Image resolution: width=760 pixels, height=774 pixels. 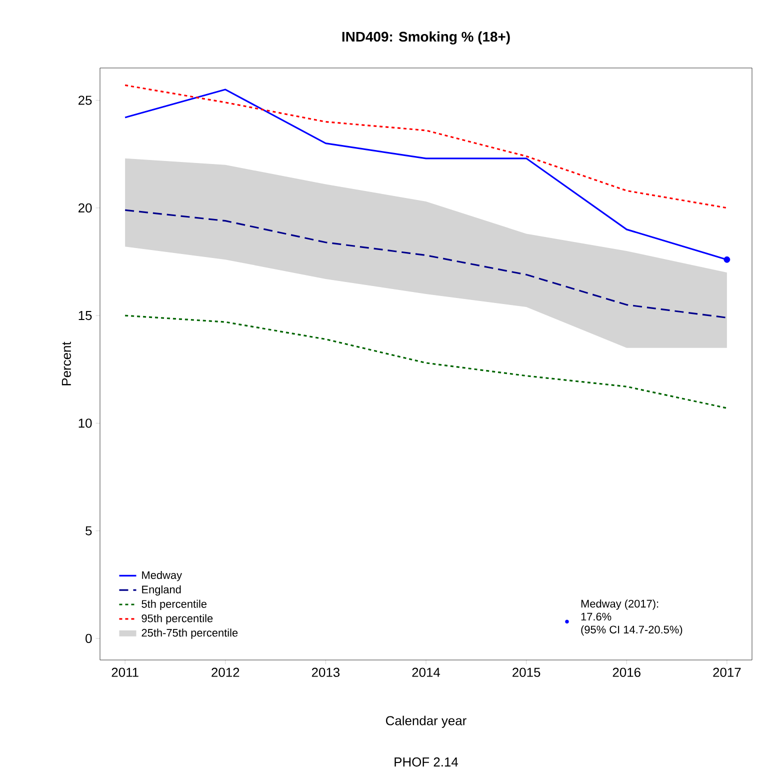 What do you see at coordinates (426, 762) in the screenshot?
I see `text: PHOF 2.14` at bounding box center [426, 762].